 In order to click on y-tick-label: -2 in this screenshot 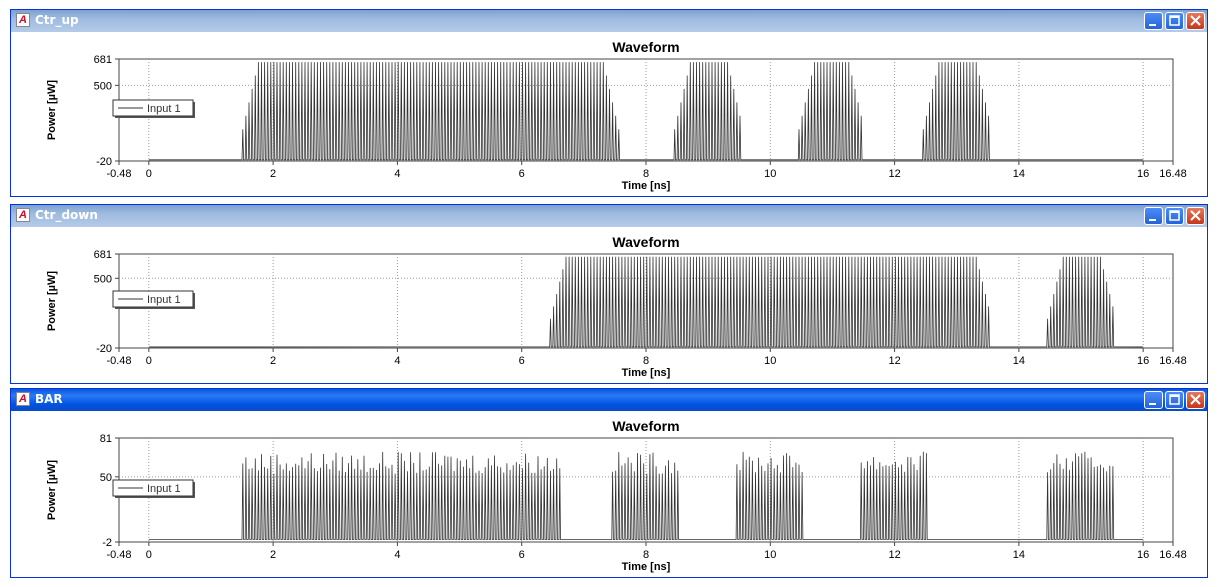, I will do `click(107, 543)`.